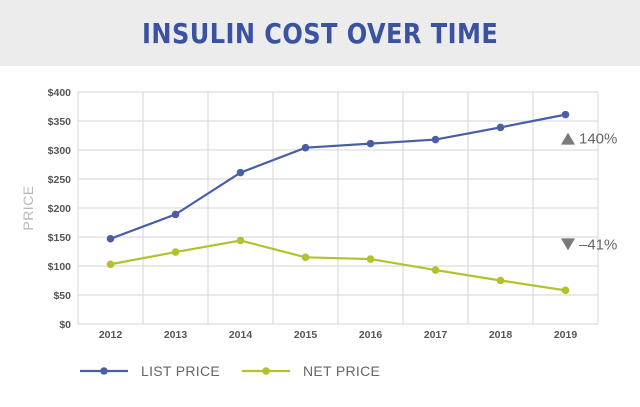 The image size is (640, 407). Describe the element at coordinates (338, 265) in the screenshot. I see `series-line-net-price` at that location.